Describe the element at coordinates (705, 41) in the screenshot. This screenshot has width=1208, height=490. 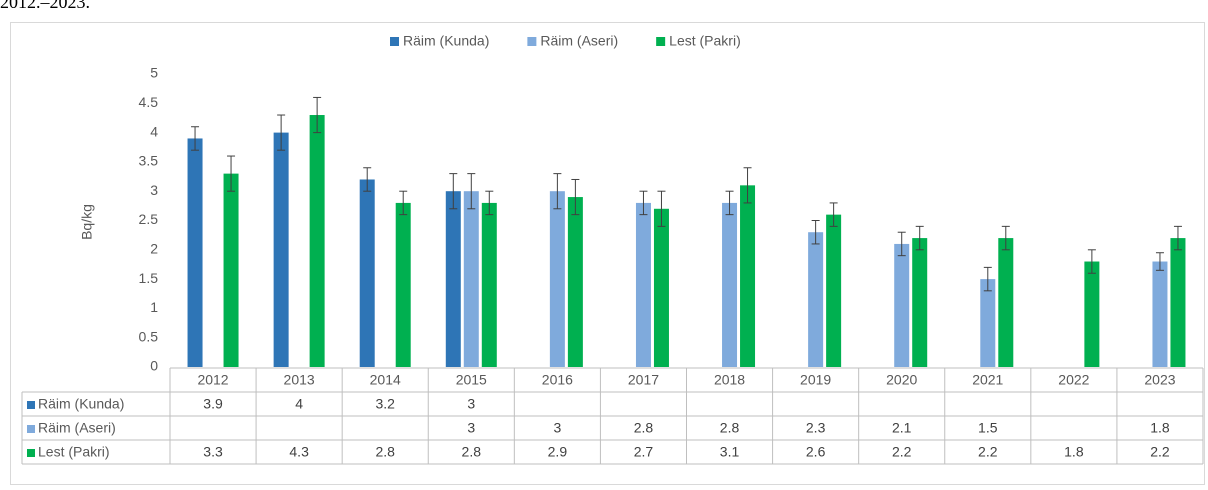
I see `legend-label: Lest (Pakri)` at that location.